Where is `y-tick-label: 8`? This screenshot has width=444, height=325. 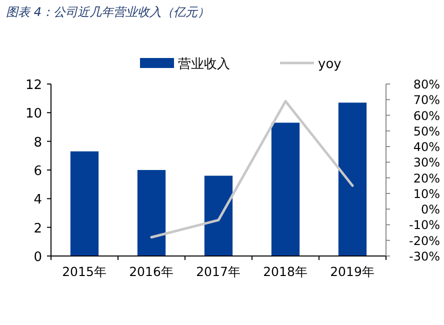
y-tick-label: 8 is located at coordinates (38, 142).